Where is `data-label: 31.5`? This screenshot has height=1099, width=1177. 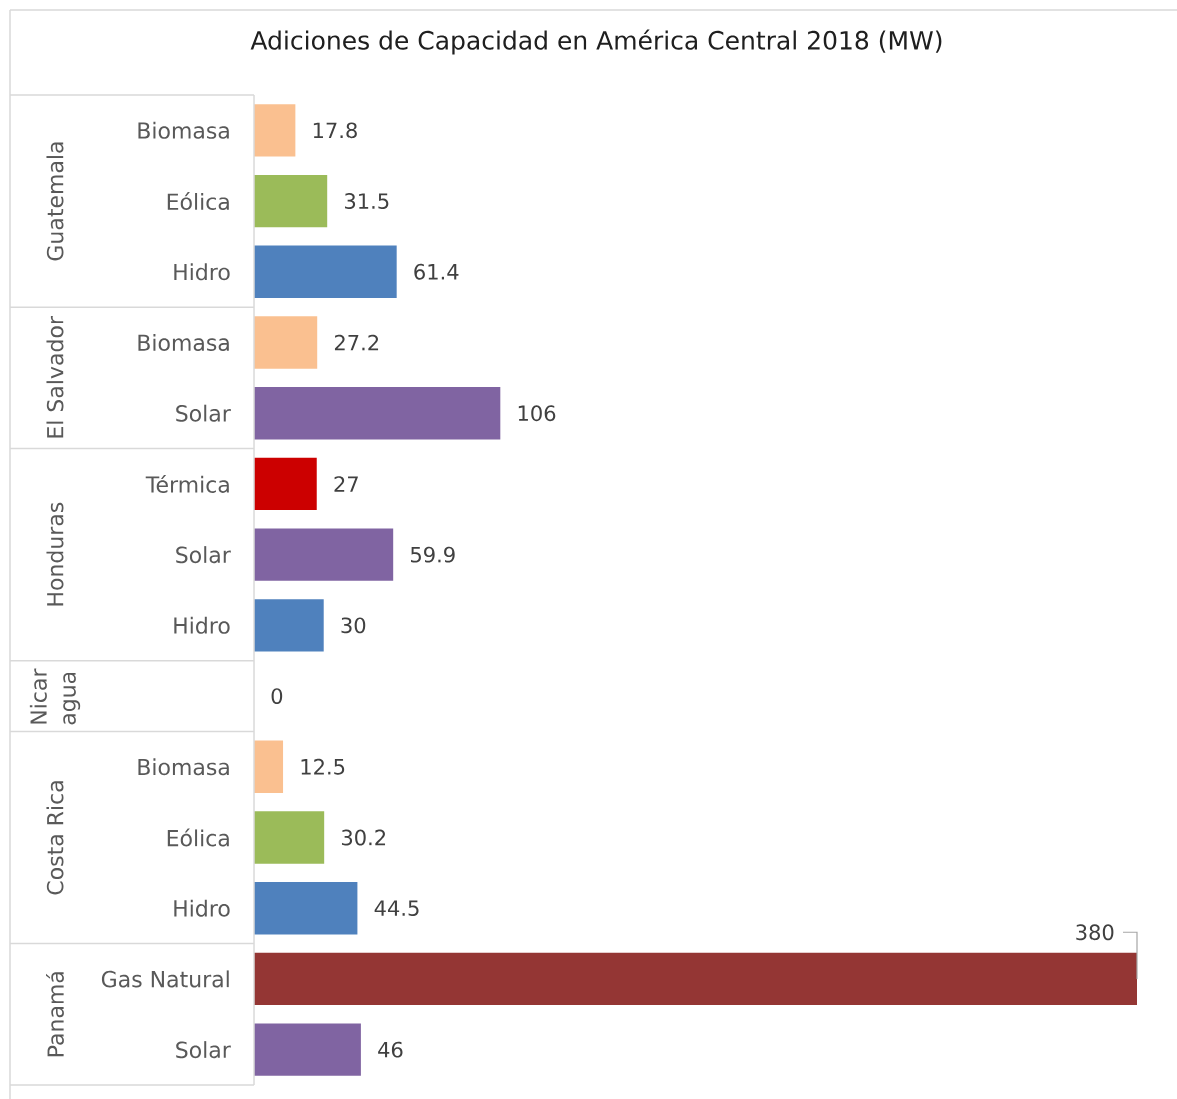 data-label: 31.5 is located at coordinates (367, 201).